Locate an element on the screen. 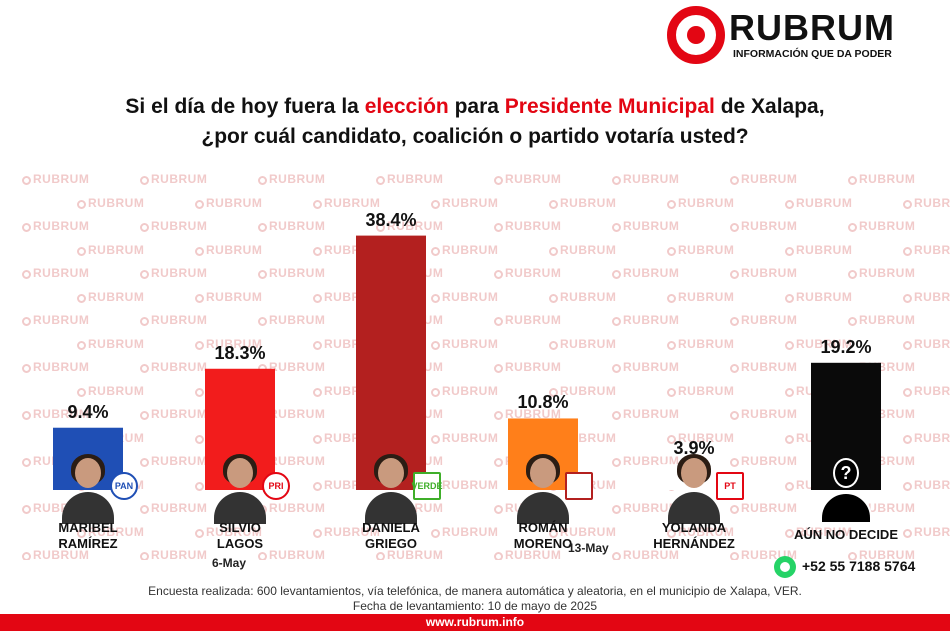 The height and width of the screenshot is (636, 950). party-logo-icon: PAN is located at coordinates (124, 486).